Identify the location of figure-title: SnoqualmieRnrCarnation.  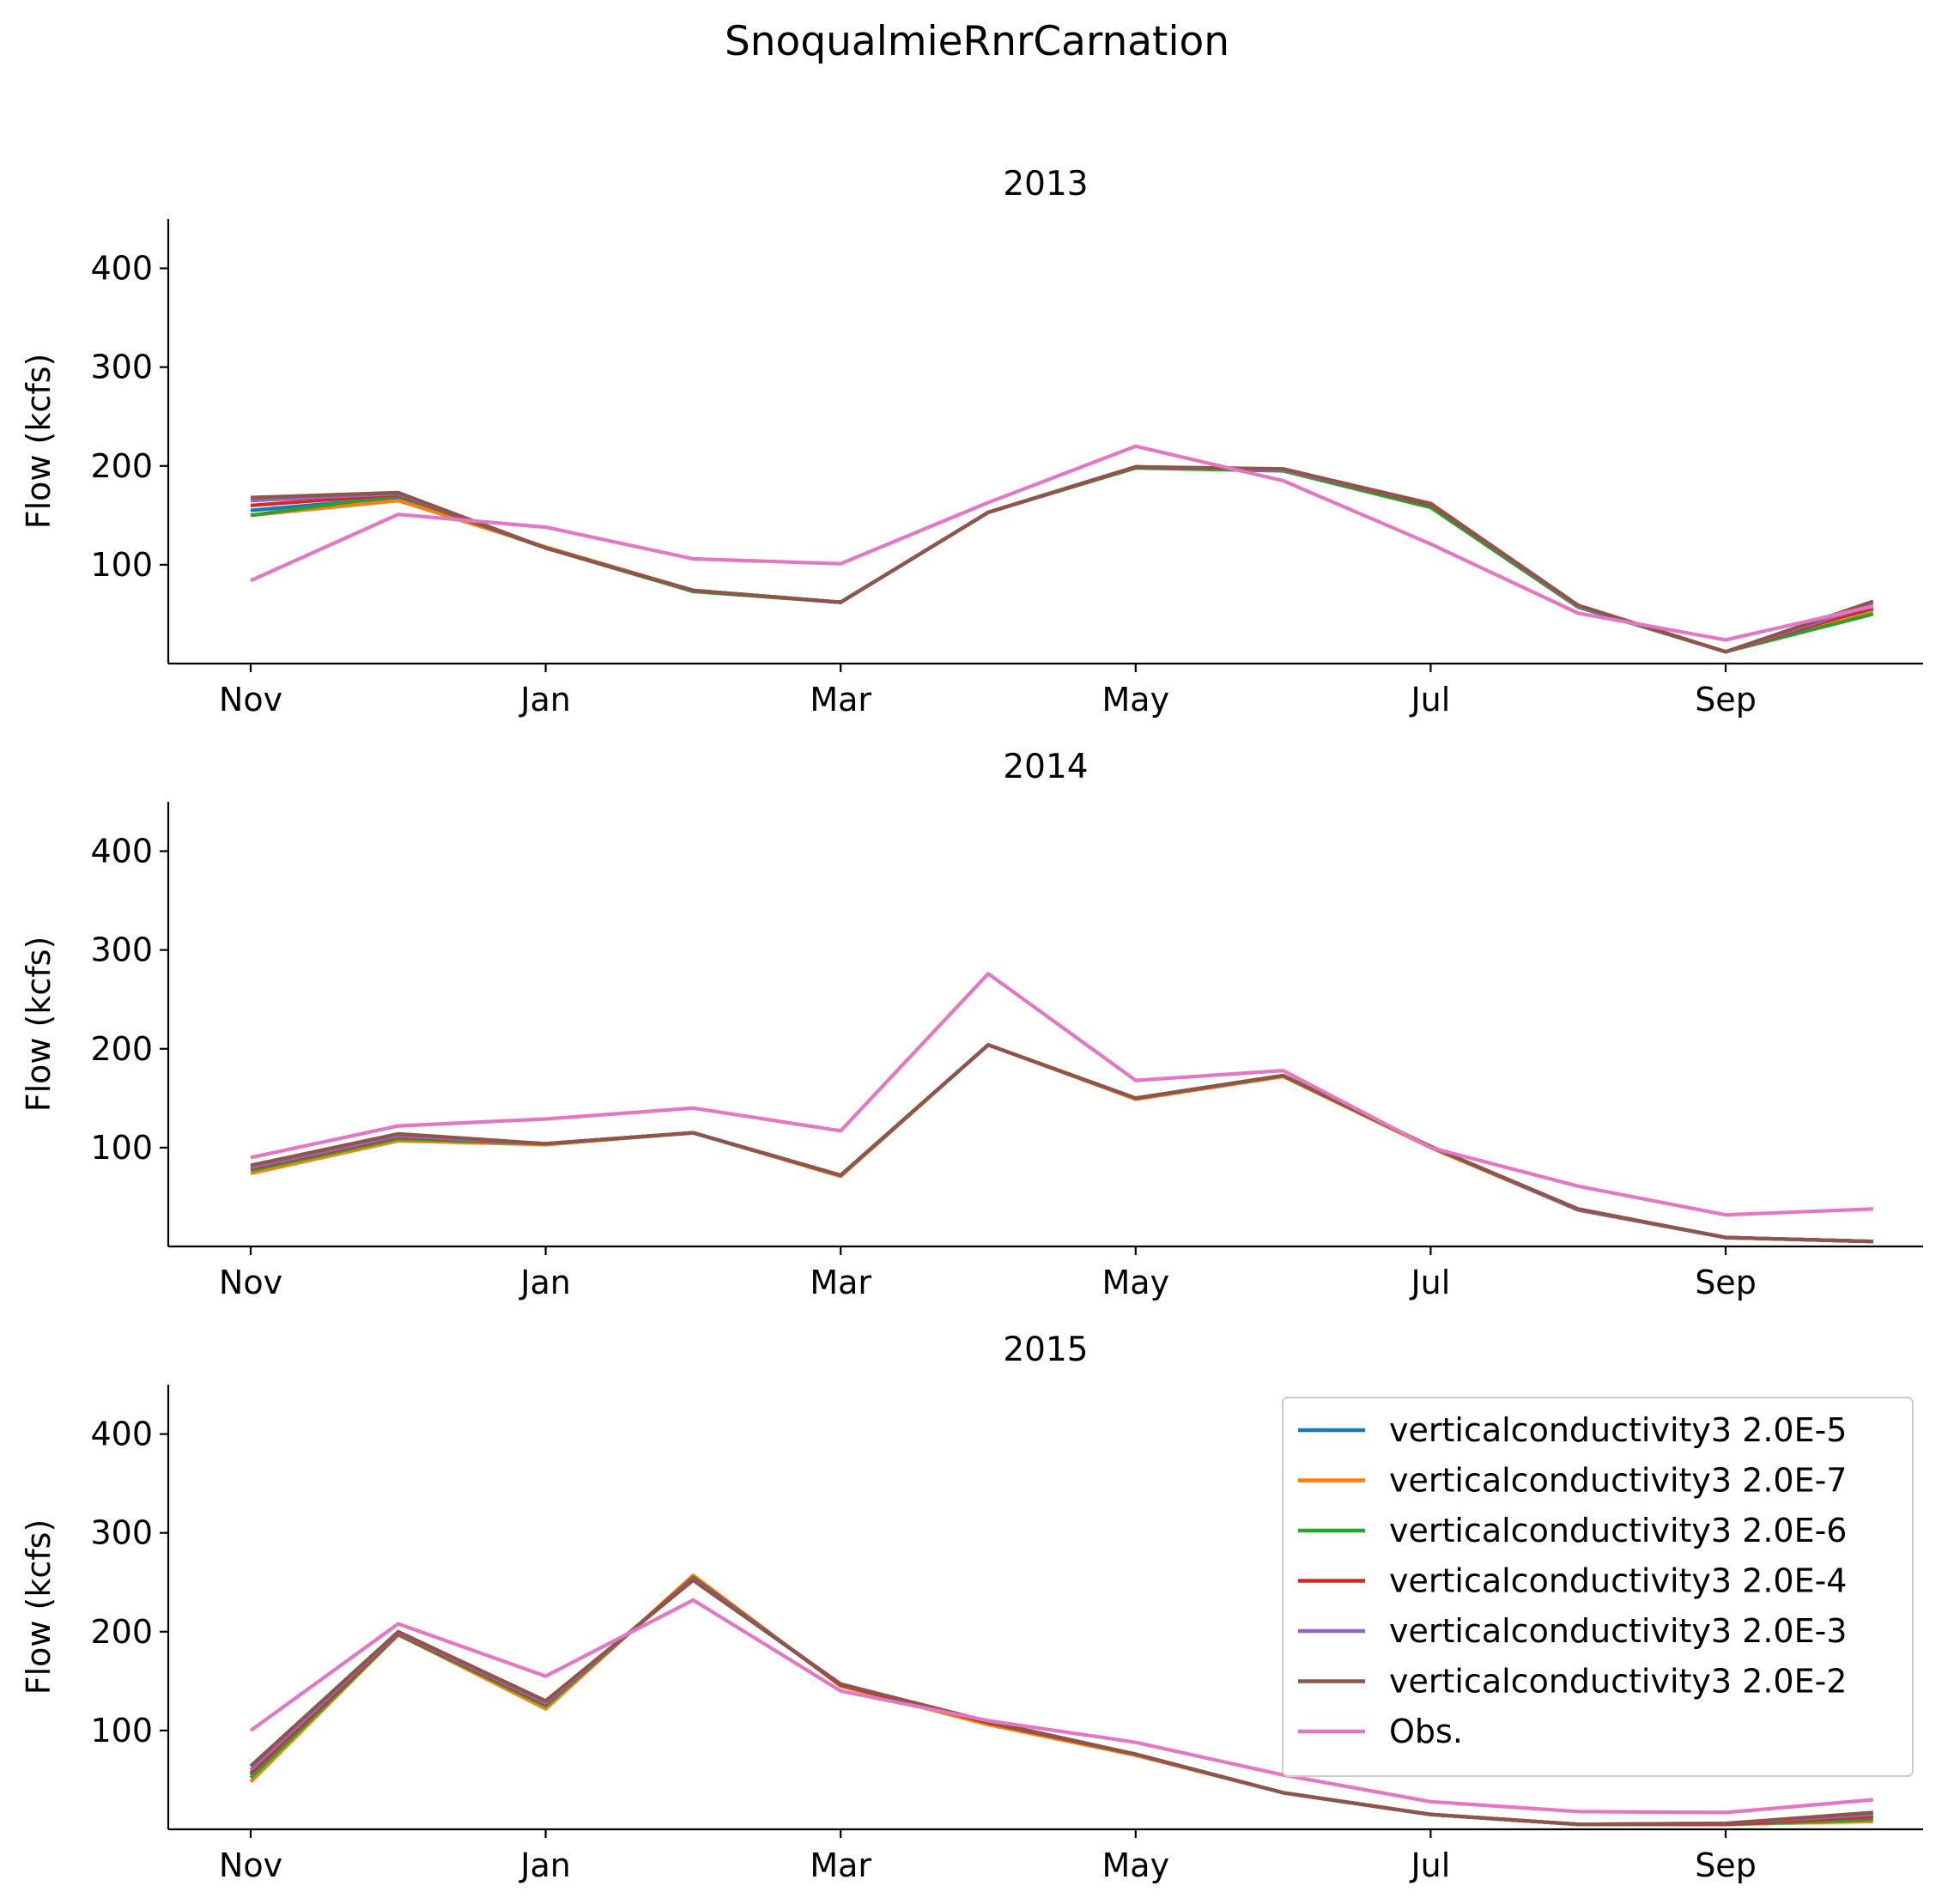
(977, 41).